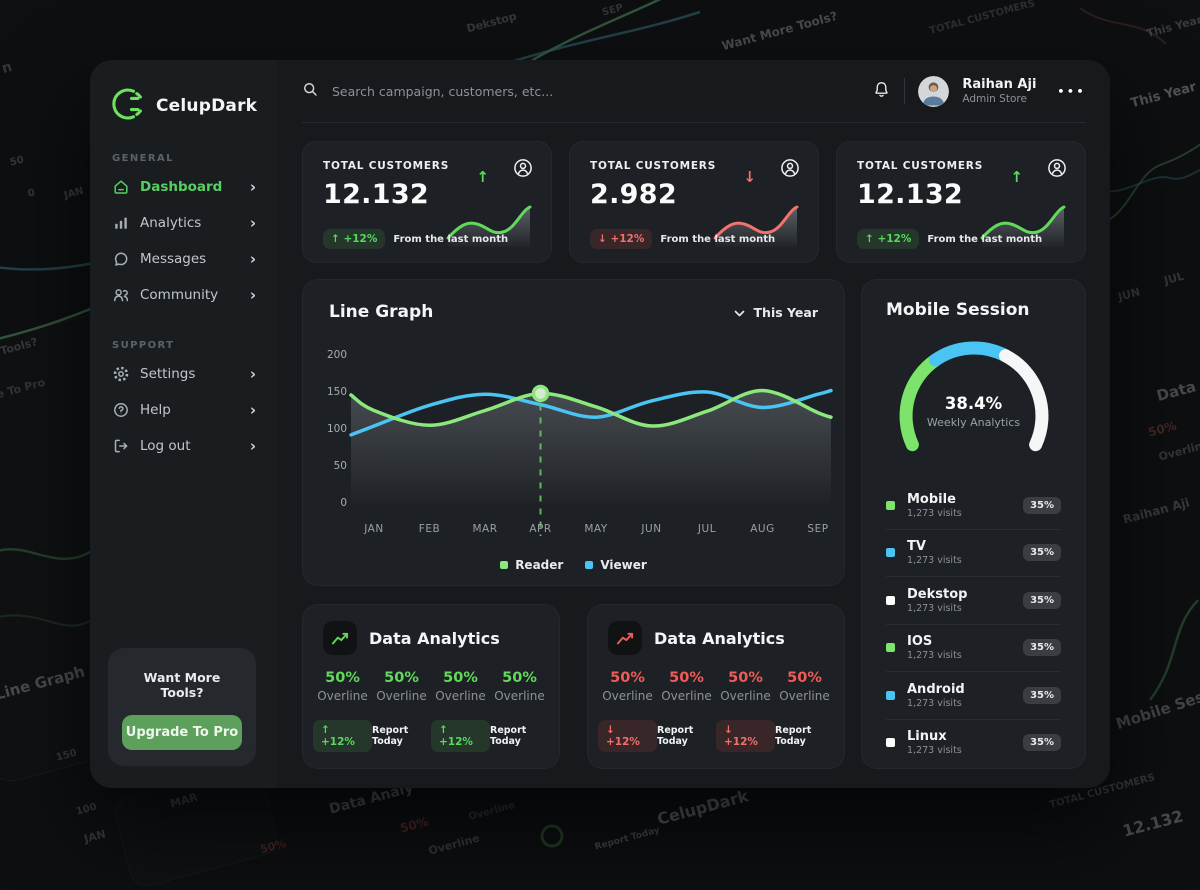 This screenshot has width=1200, height=890. Describe the element at coordinates (431, 736) in the screenshot. I see `analytics-footer: ↑ +12% Report Today ↑ +12% Report Today` at that location.